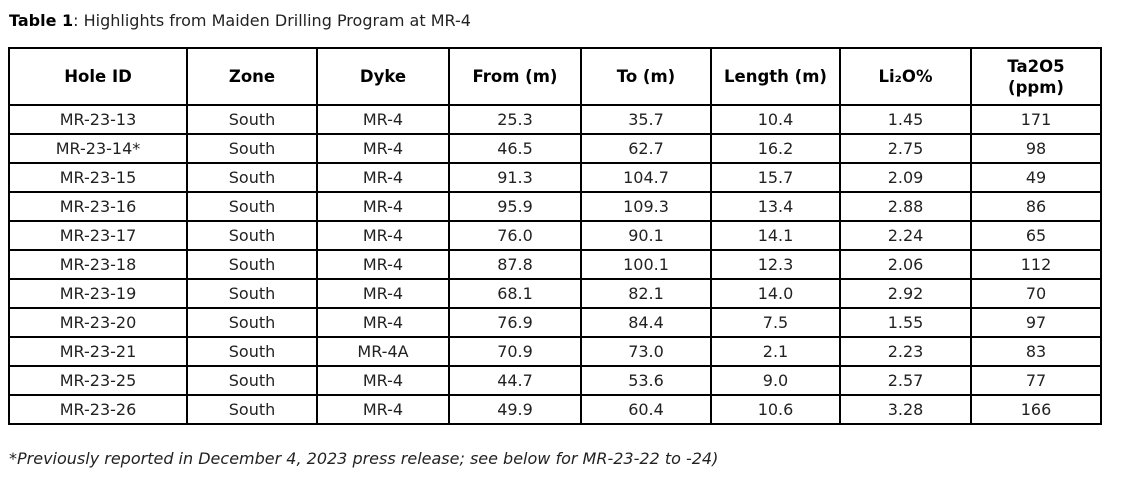 The height and width of the screenshot is (490, 1125). What do you see at coordinates (98, 322) in the screenshot?
I see `table-cell: MR-23-20` at bounding box center [98, 322].